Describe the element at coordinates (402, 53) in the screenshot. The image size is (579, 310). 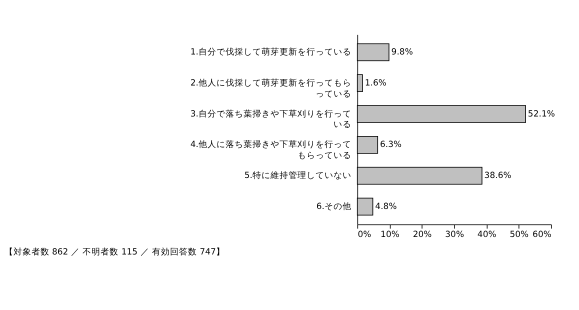
I see `data-label: 9.8%` at that location.